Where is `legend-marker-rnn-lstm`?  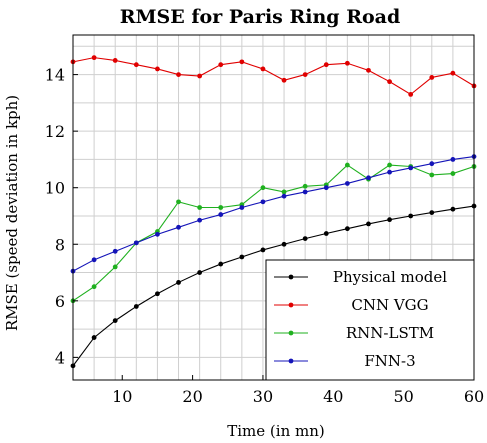
legend-marker-rnn-lstm is located at coordinates (291, 333).